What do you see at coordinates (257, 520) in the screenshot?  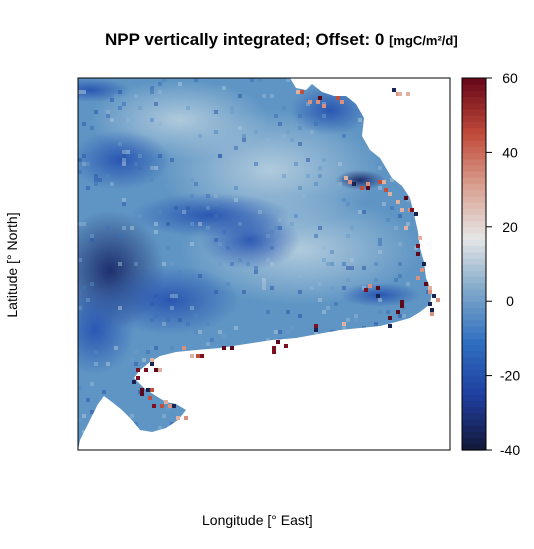 I see `x-axis-label: Longitude [° East]` at bounding box center [257, 520].